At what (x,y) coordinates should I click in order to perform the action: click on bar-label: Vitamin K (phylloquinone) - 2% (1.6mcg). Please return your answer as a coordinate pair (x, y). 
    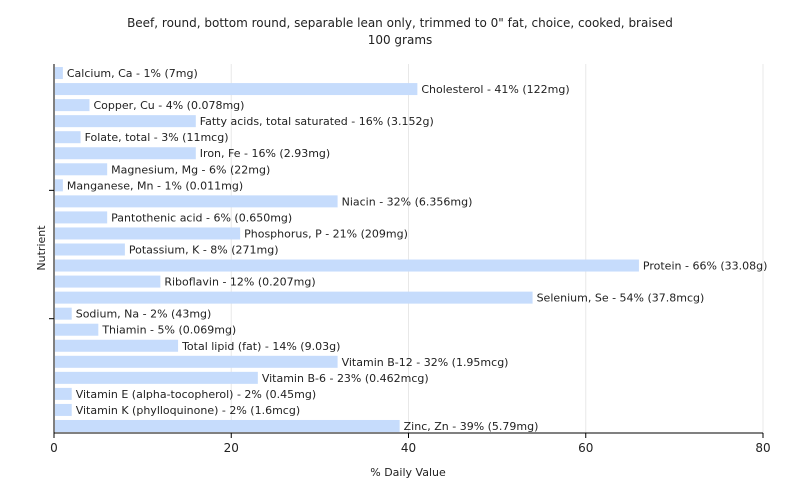
    Looking at the image, I should click on (188, 410).